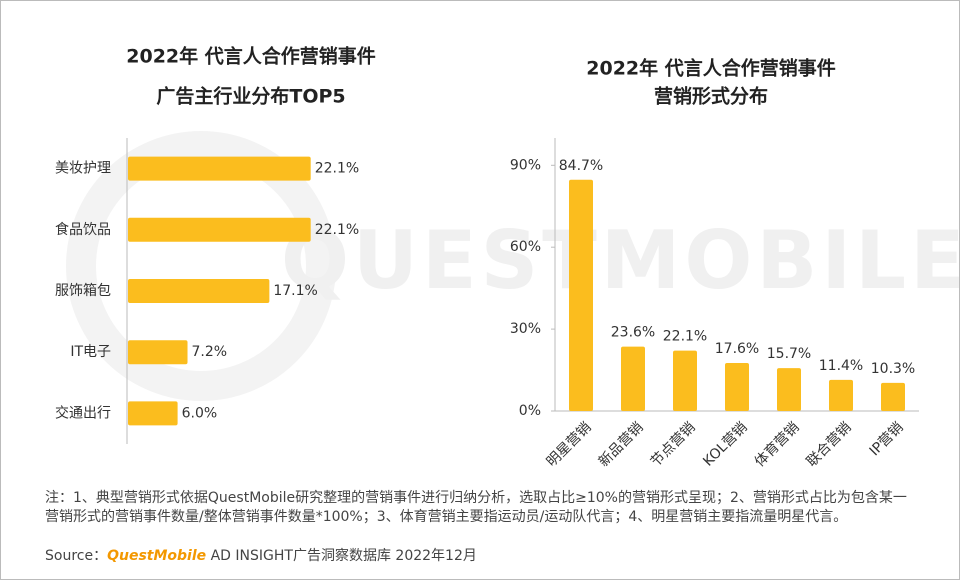 The width and height of the screenshot is (960, 580). Describe the element at coordinates (525, 329) in the screenshot. I see `y-tick-label: 30%` at that location.